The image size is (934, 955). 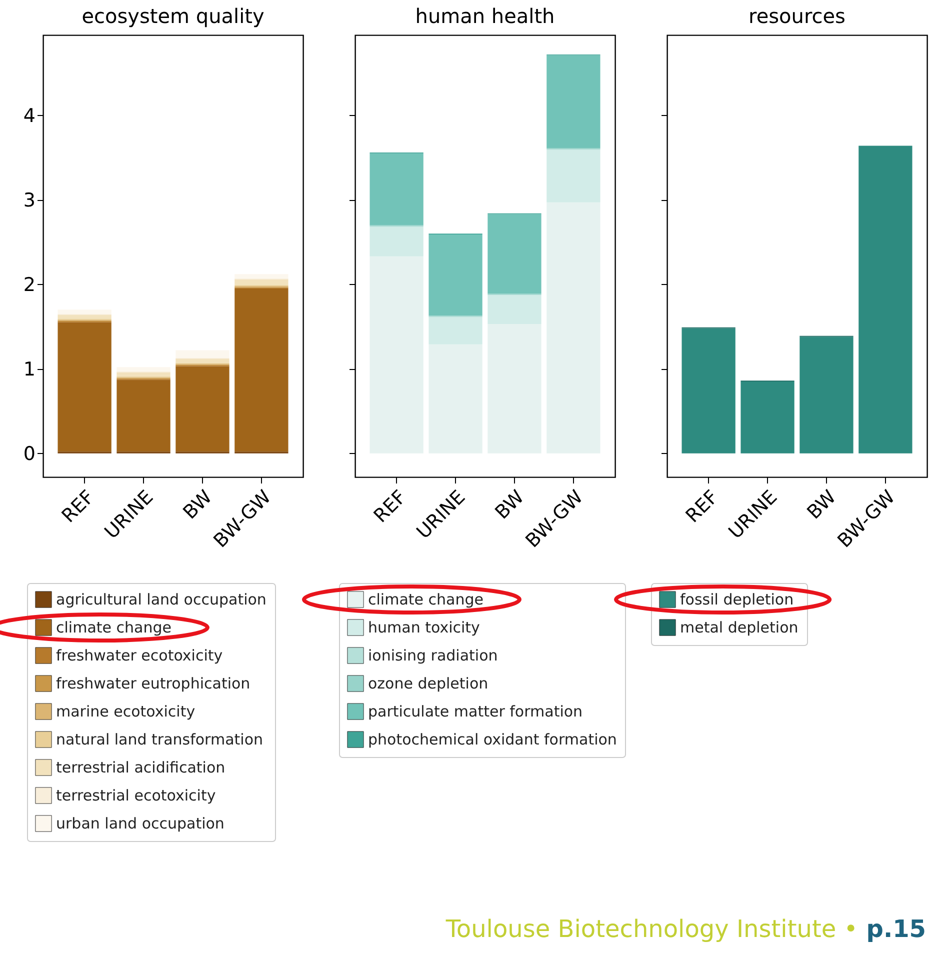 I want to click on y-tick-label: 0, so click(x=29, y=453).